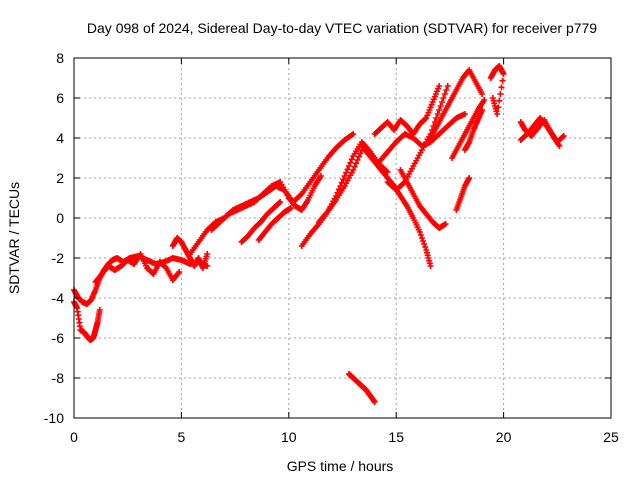  What do you see at coordinates (58, 338) in the screenshot?
I see `y-tick-label: -6` at bounding box center [58, 338].